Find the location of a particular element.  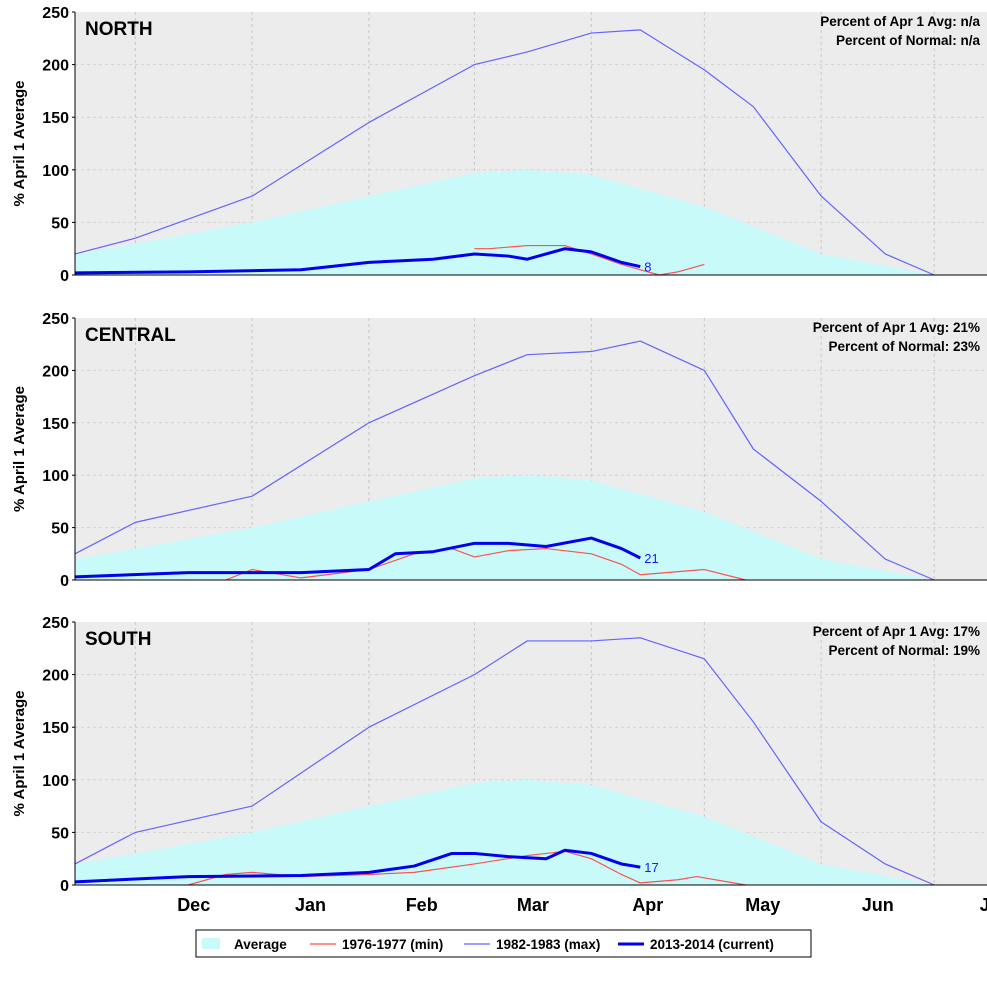

region-label: CENTRAL is located at coordinates (130, 335).